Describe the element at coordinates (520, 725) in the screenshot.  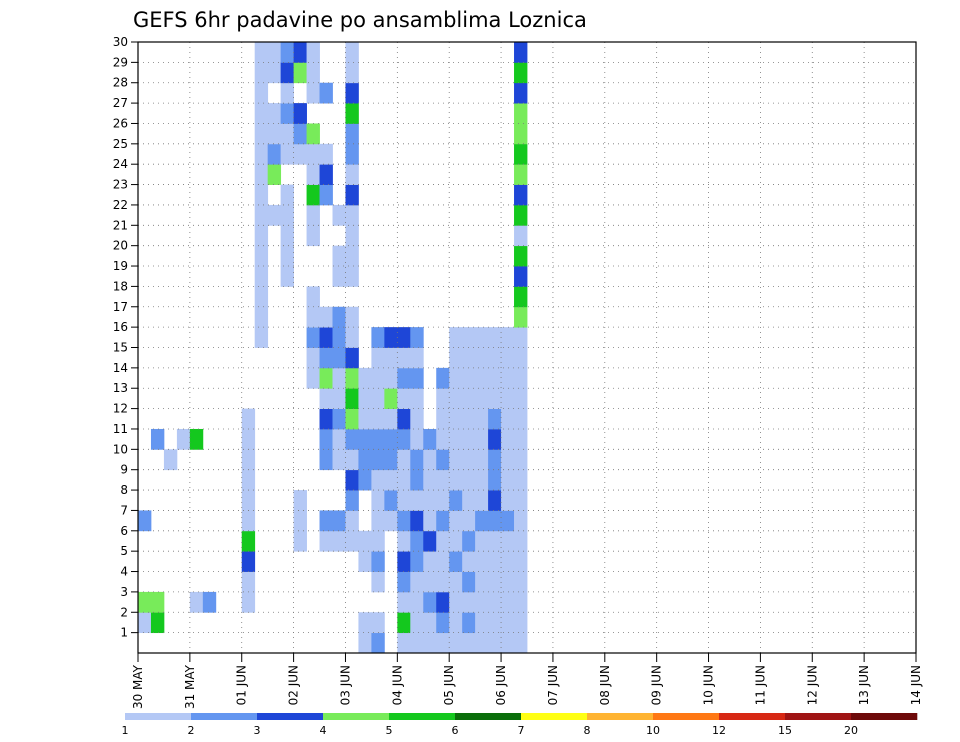
I see `color-legend: 1 2 3 4 5 6 7 8 10 12 15 20` at that location.